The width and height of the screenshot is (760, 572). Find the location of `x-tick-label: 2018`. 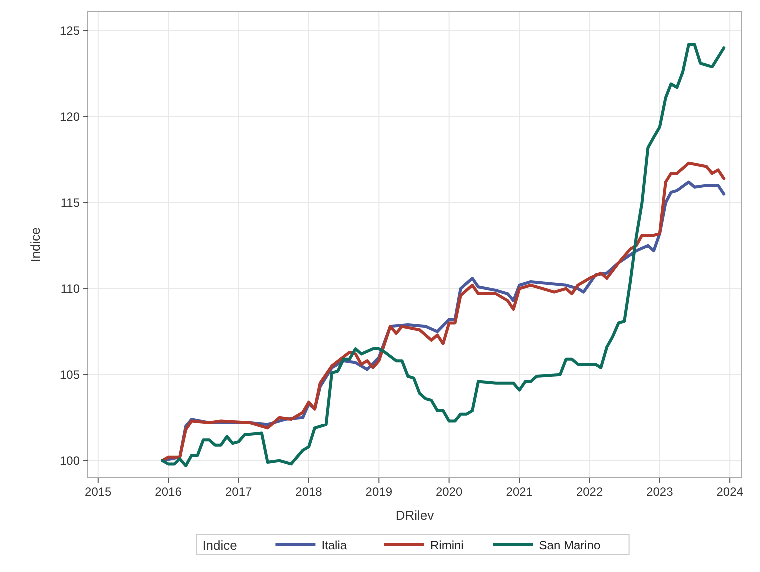

x-tick-label: 2018 is located at coordinates (309, 492).